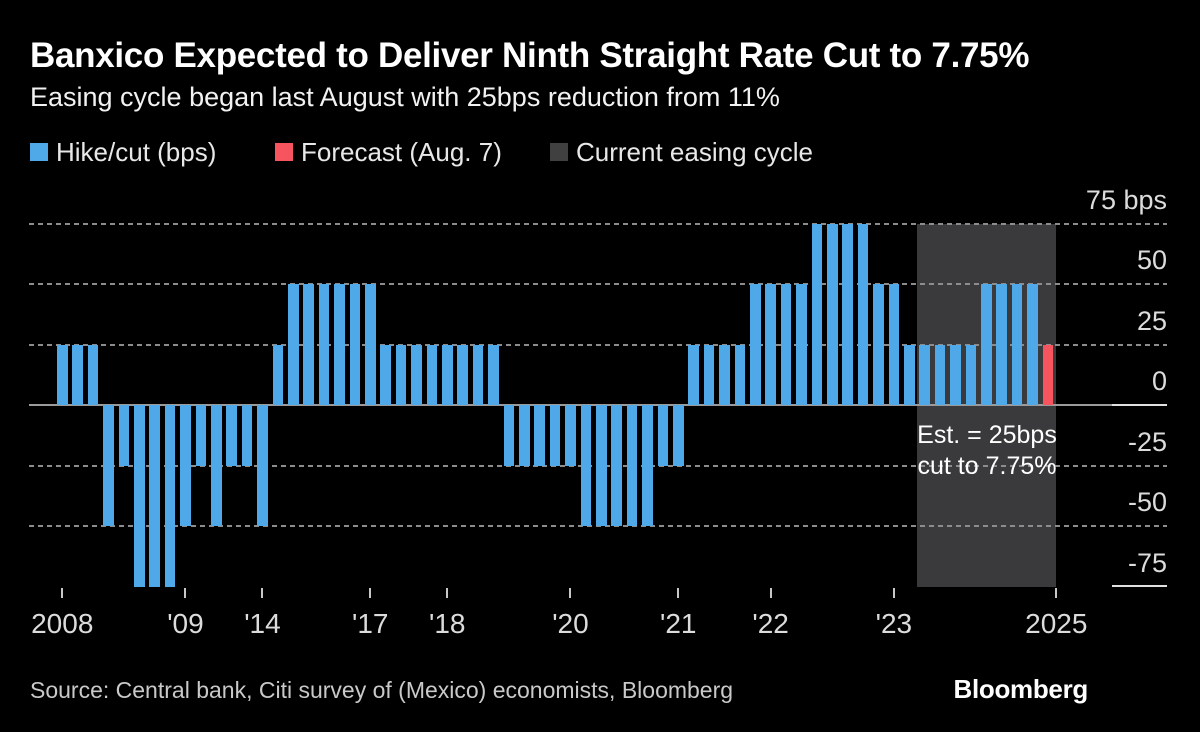  I want to click on x-axis-label: '22, so click(770, 623).